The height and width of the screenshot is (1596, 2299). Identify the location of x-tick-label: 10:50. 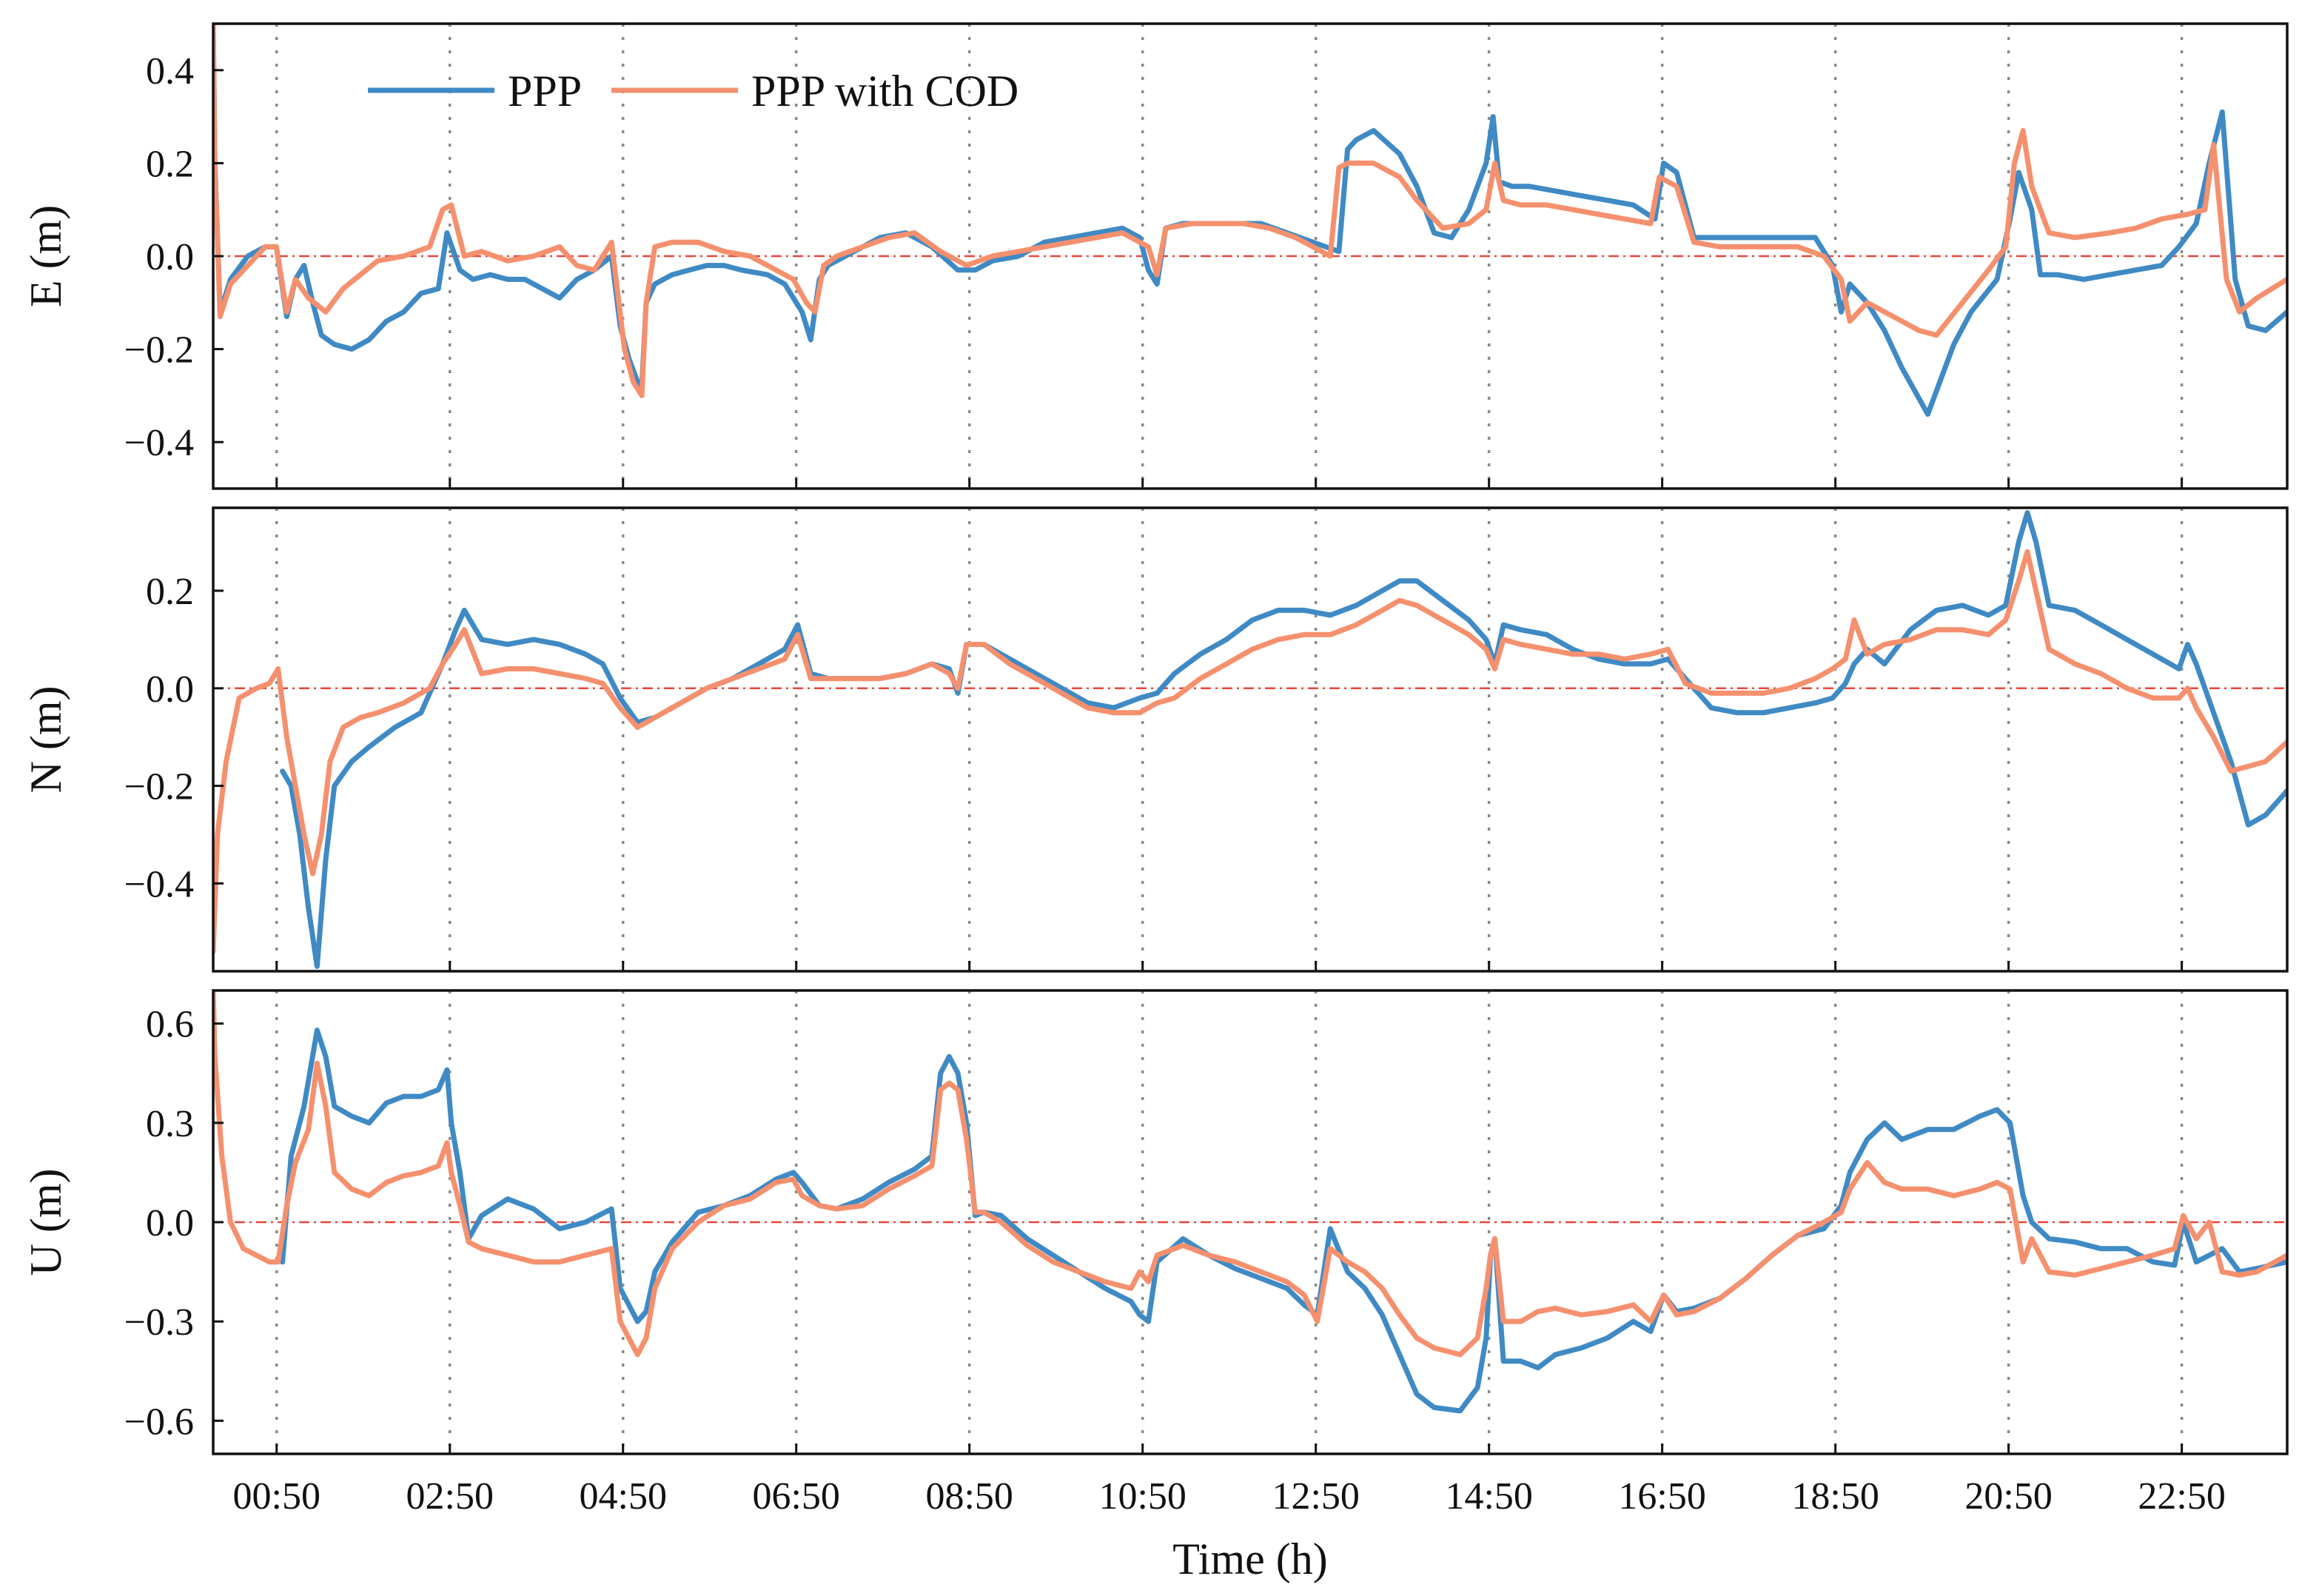
(1142, 1496).